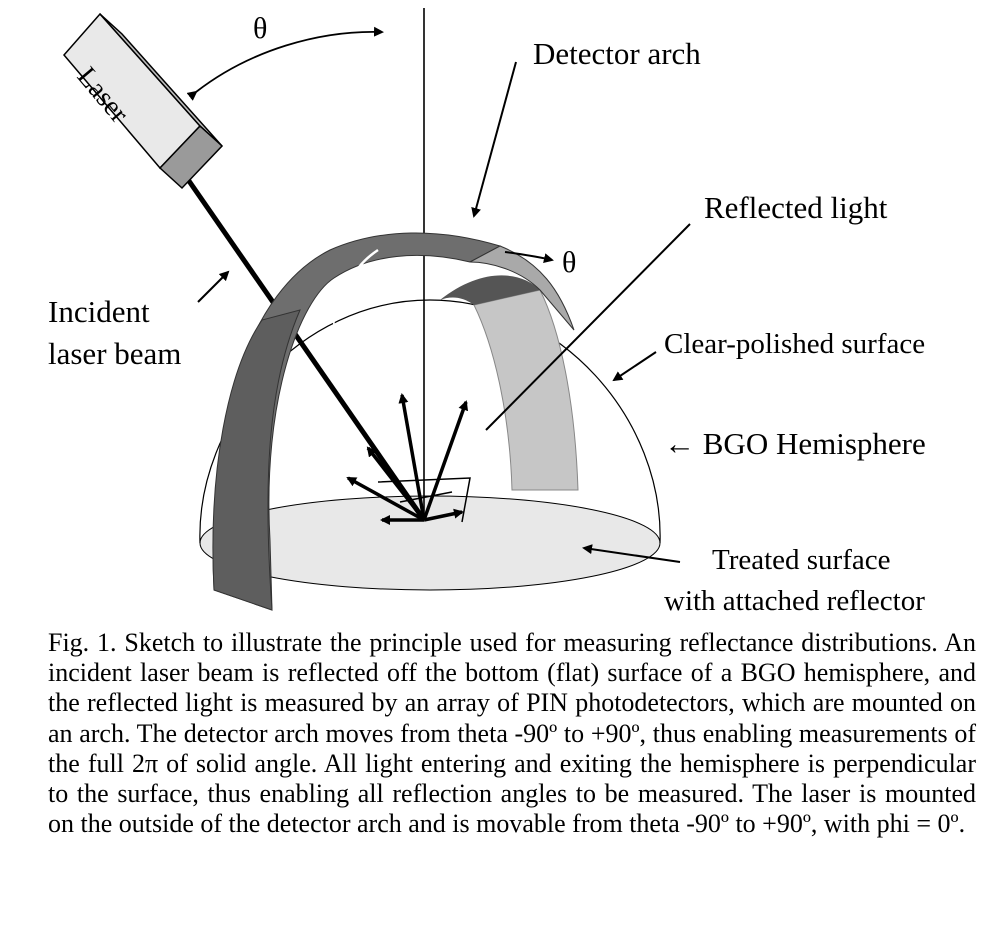 This screenshot has width=1008, height=950. Describe the element at coordinates (334, 308) in the screenshot. I see `phi-label: ϕ` at that location.